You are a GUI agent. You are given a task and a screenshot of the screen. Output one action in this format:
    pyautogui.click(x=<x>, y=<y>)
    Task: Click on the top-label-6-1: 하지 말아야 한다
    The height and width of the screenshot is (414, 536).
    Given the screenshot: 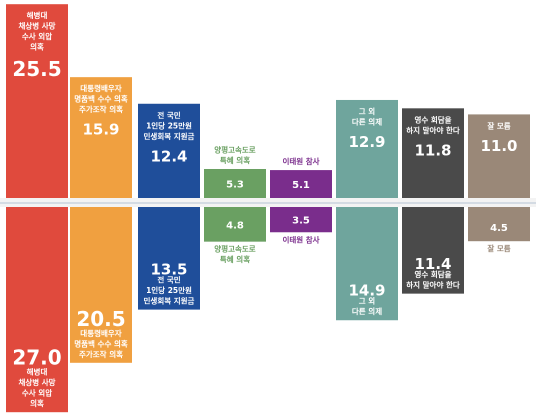 What is the action you would take?
    pyautogui.click(x=433, y=130)
    